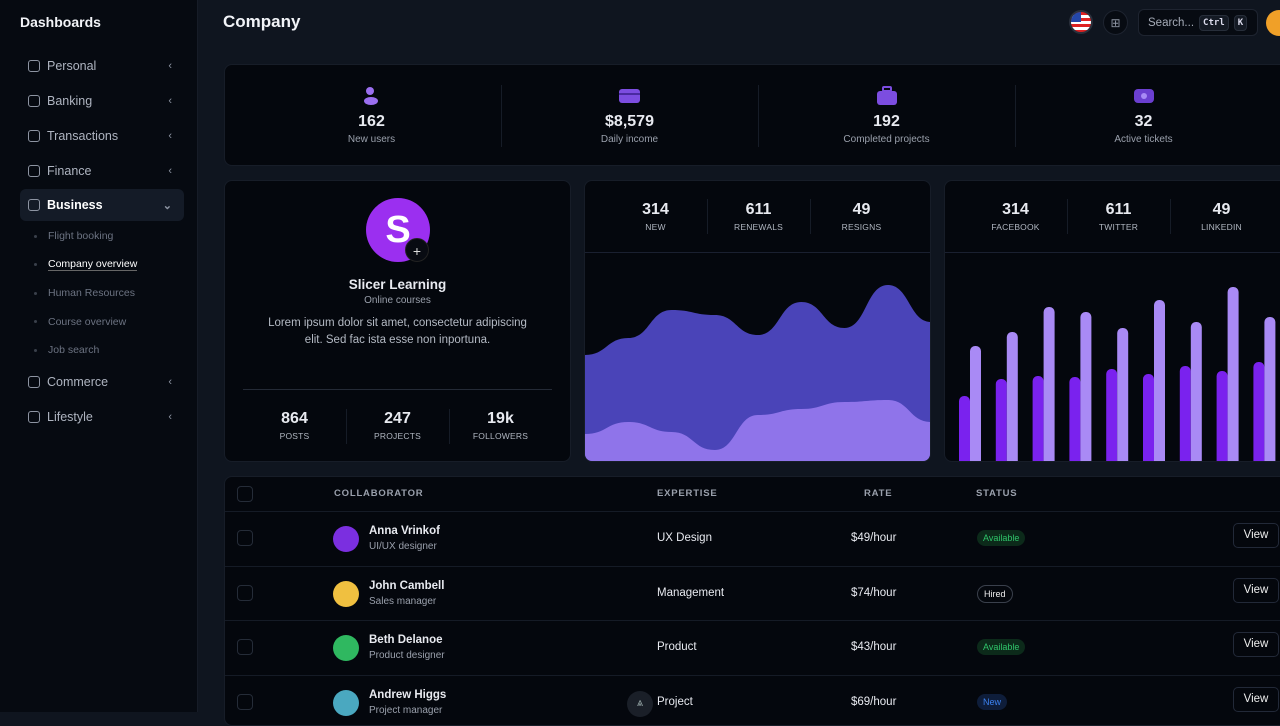  I want to click on value: 49, so click(1221, 210).